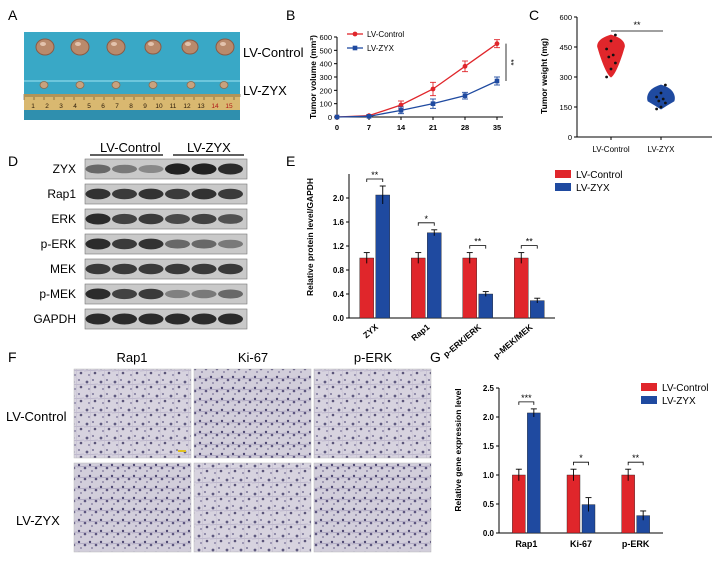  What do you see at coordinates (273, 52) in the screenshot?
I see `photo-label-control: LV-Control` at bounding box center [273, 52].